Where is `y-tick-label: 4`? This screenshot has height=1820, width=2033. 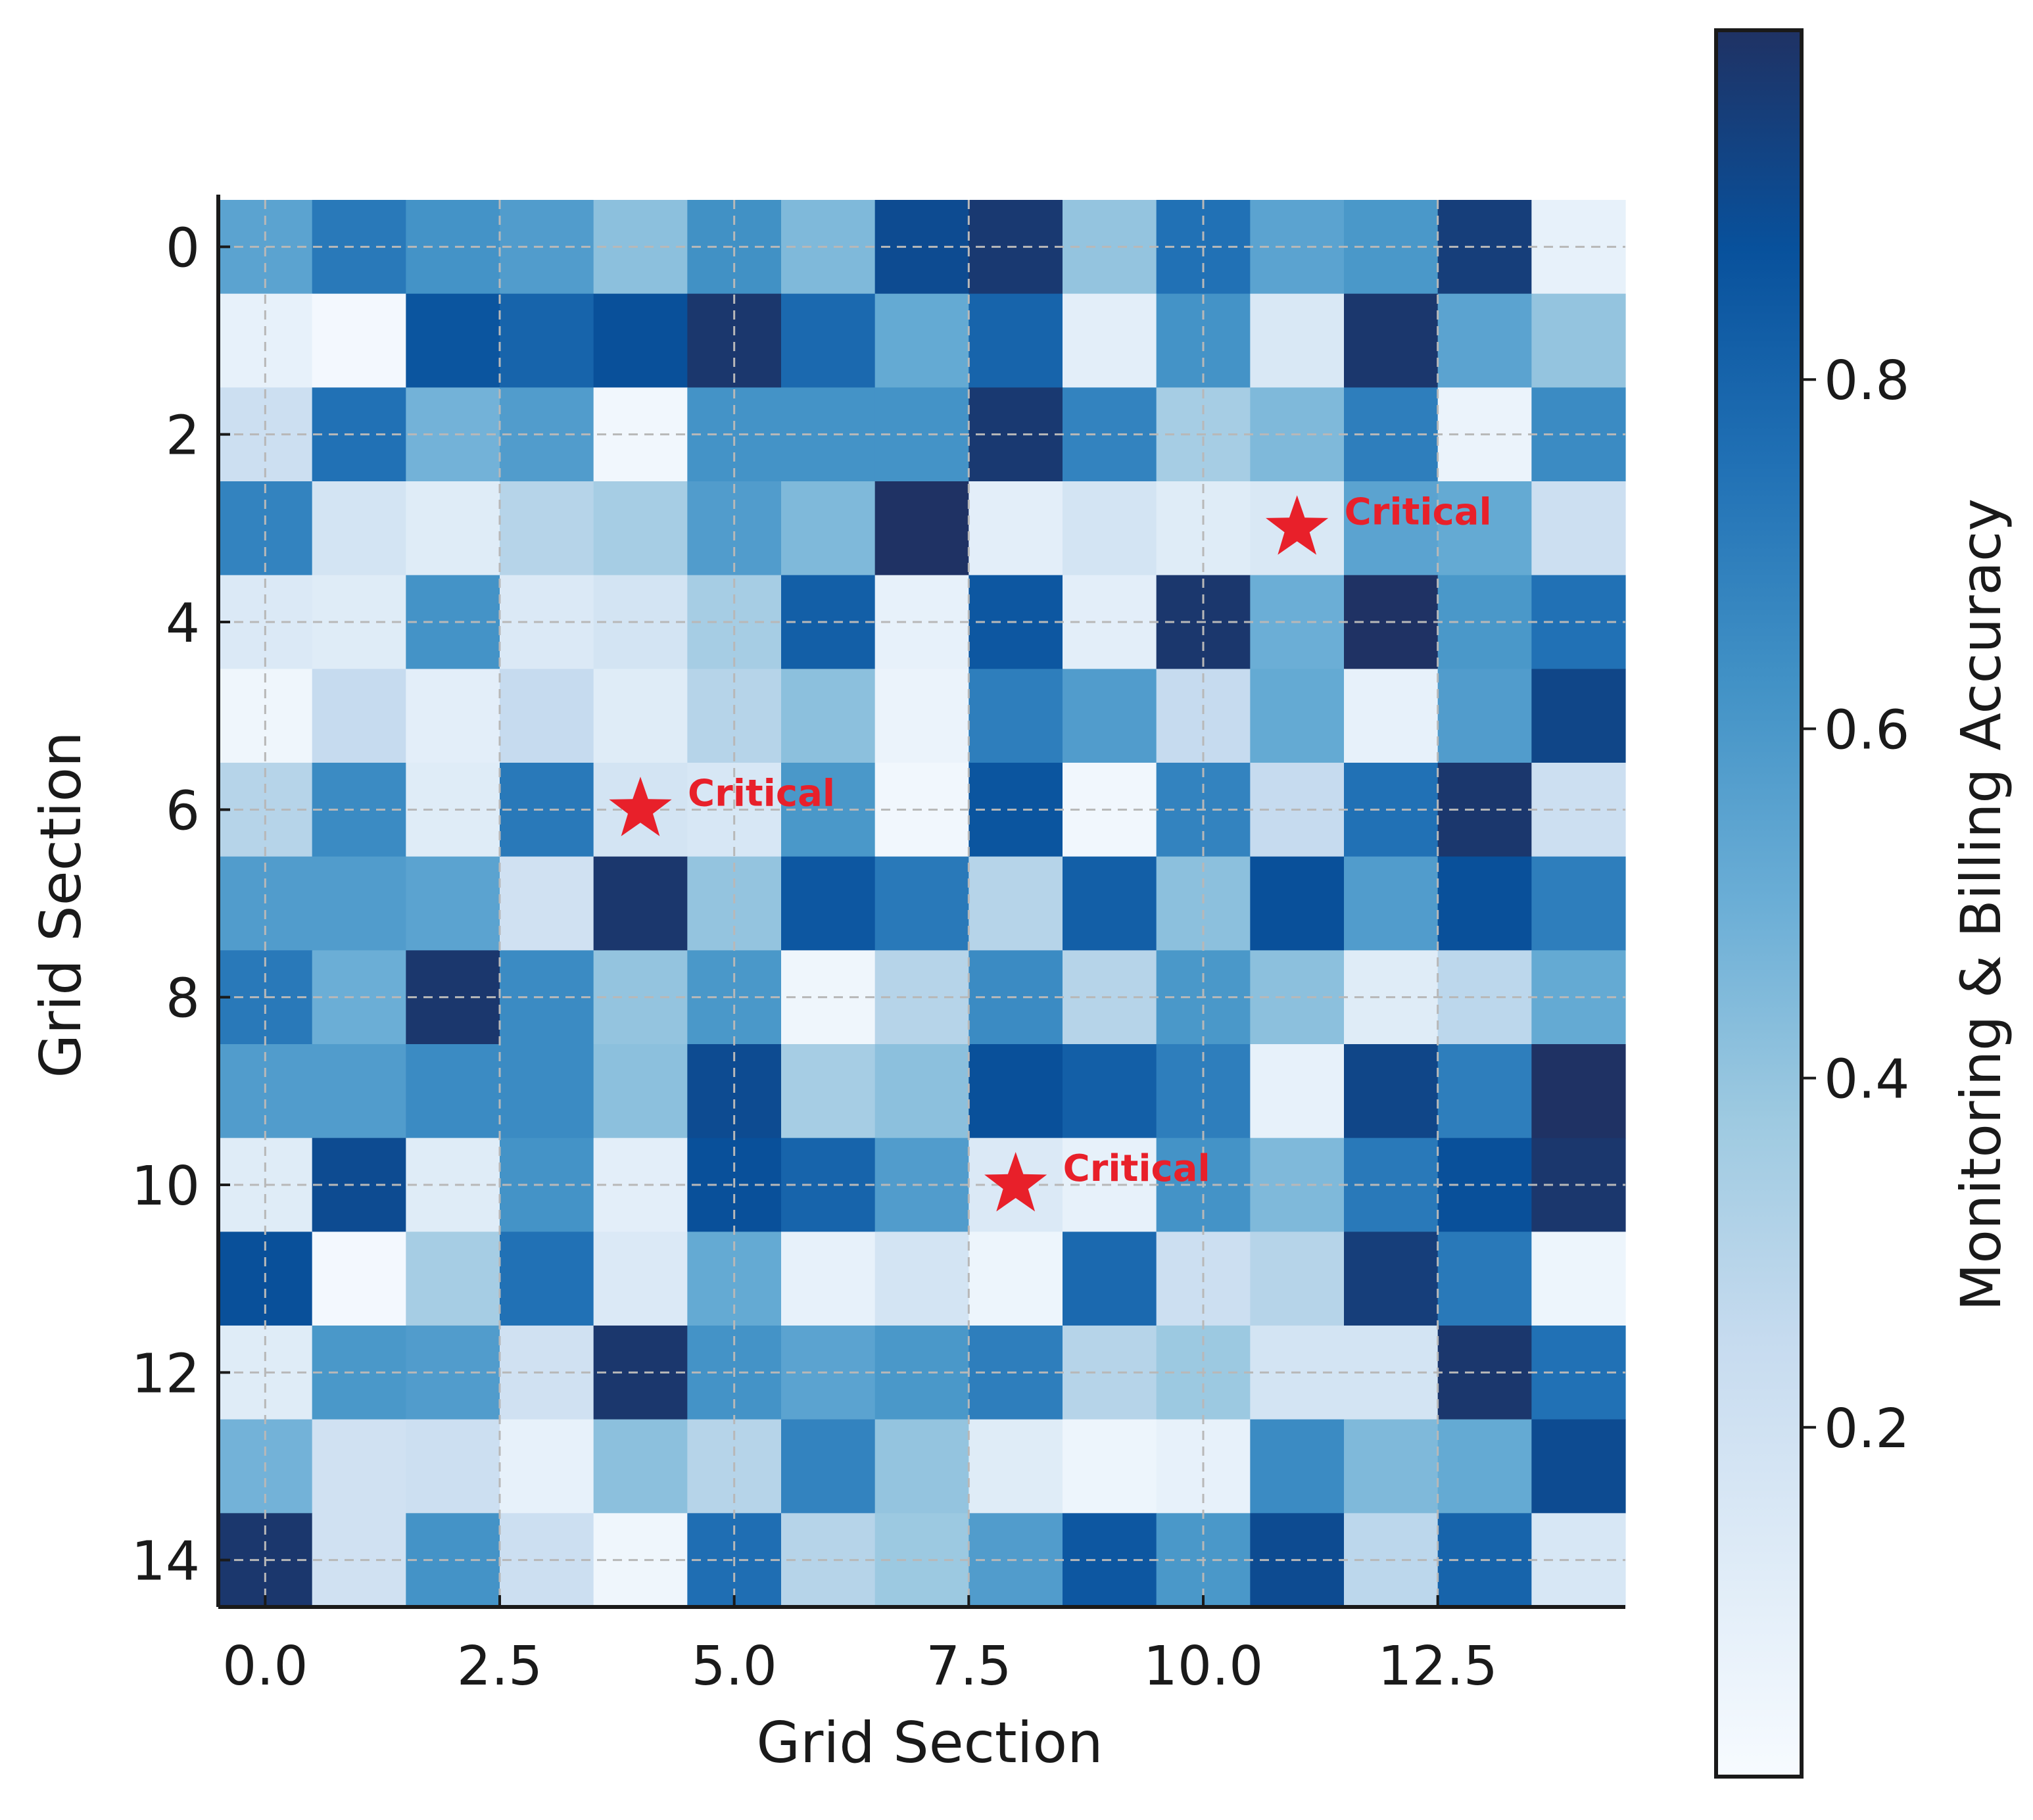
y-tick-label: 4 is located at coordinates (183, 623).